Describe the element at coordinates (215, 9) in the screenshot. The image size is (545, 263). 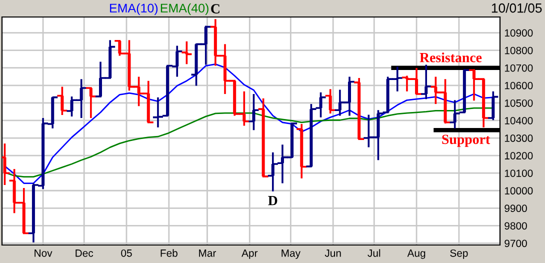
I see `annotation: C` at that location.